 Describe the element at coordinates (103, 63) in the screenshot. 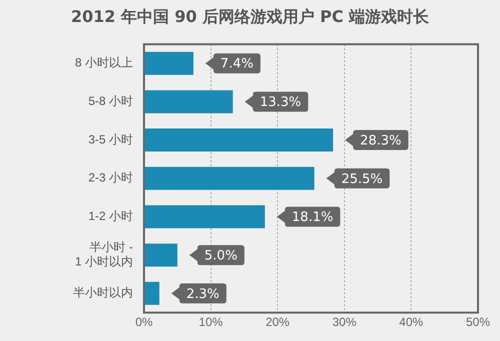

I see `y-tick-label: 8 小时以上` at that location.